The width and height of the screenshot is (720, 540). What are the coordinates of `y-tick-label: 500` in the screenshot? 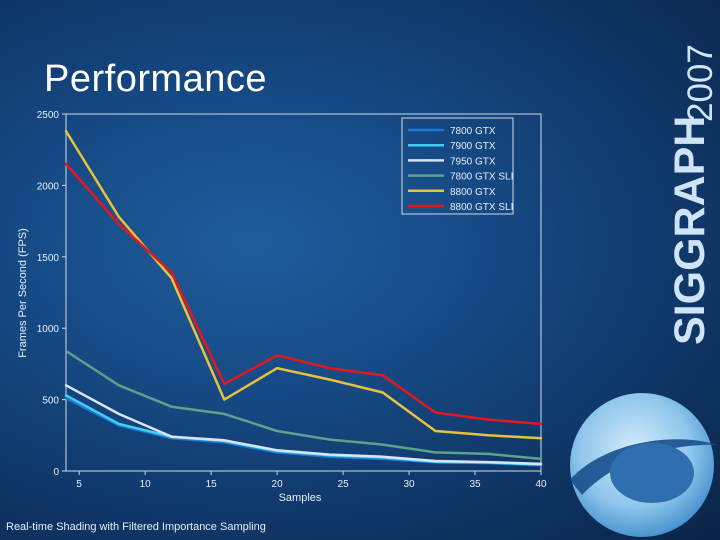 It's located at (50, 401).